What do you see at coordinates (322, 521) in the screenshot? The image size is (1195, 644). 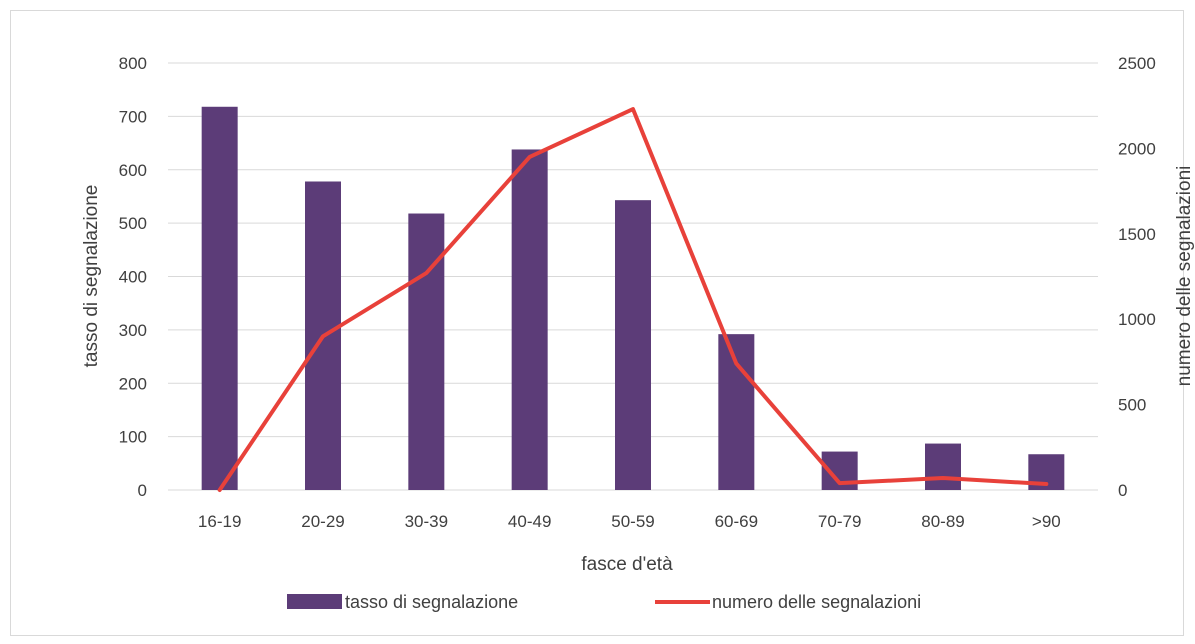 I see `x-tick-label: 20-29` at bounding box center [322, 521].